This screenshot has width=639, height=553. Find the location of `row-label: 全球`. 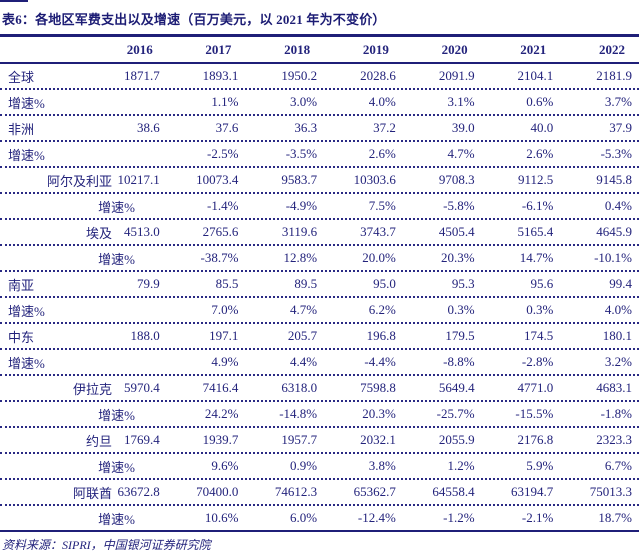

row-label: 全球 is located at coordinates (21, 77).